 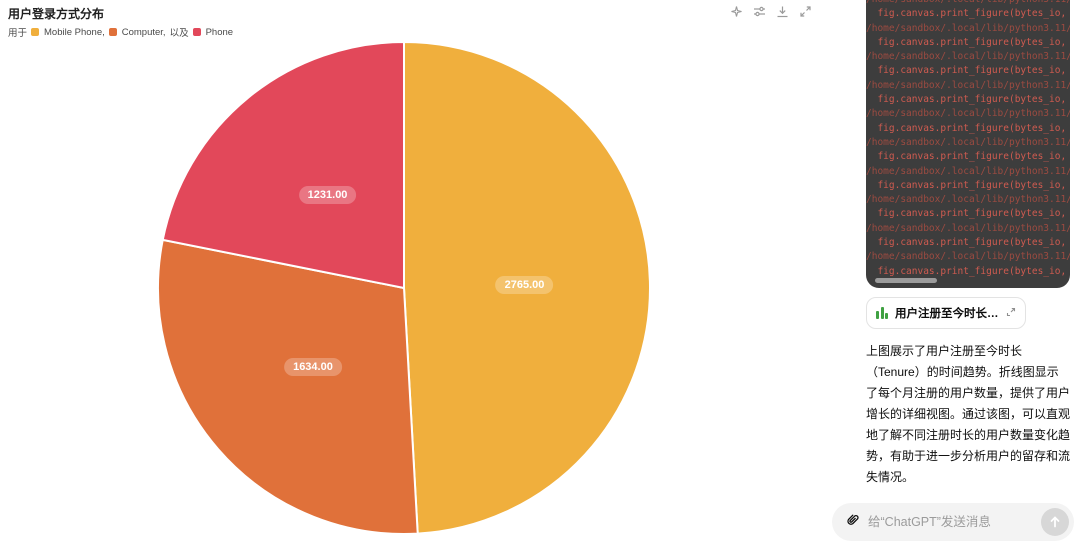 I want to click on legend-text: 用于, so click(x=18, y=33).